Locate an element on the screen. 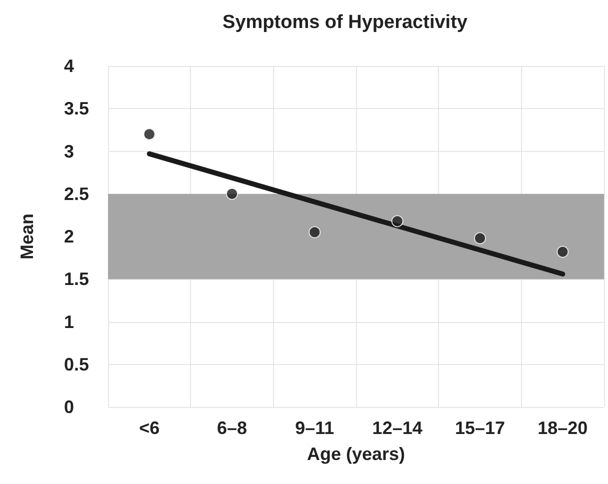 Image resolution: width=608 pixels, height=484 pixels. y-tick-label: 0 is located at coordinates (69, 407).